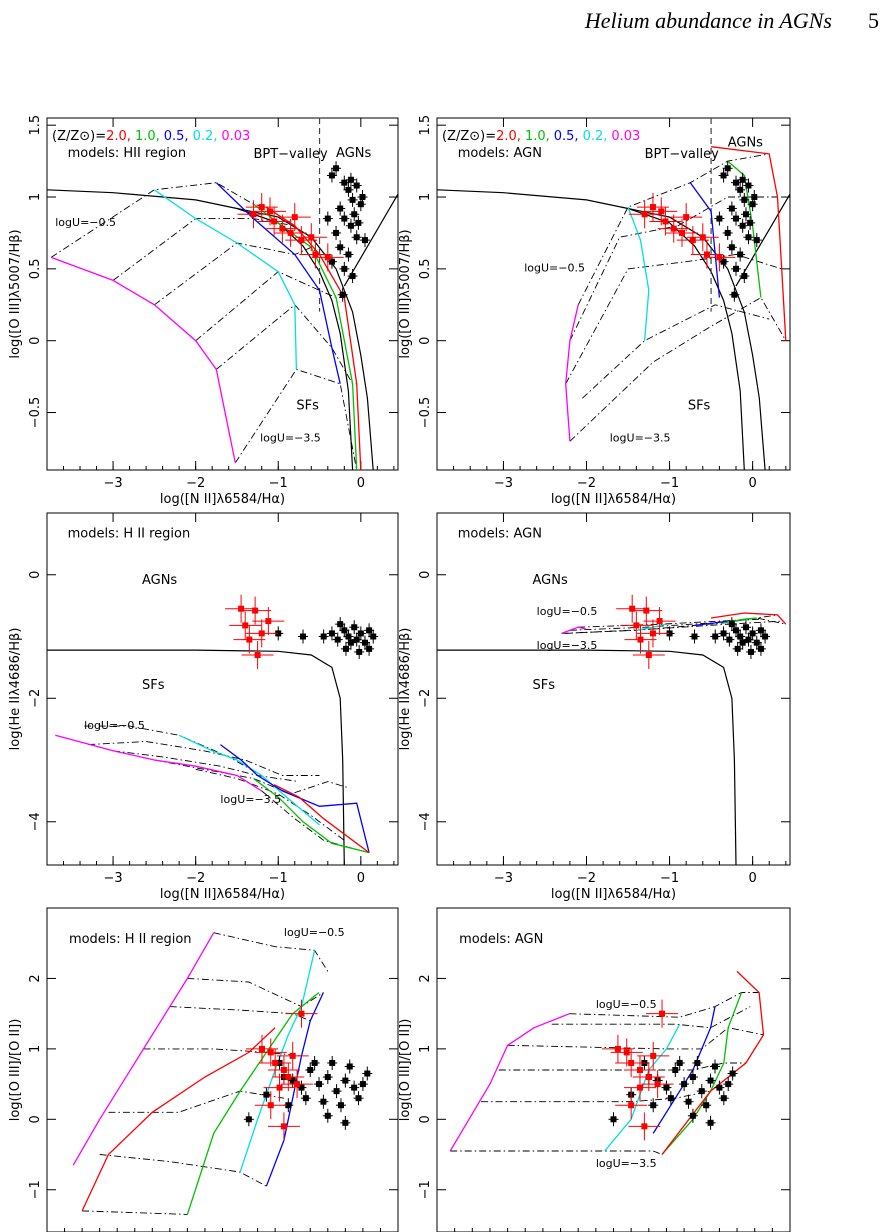  What do you see at coordinates (405, 1070) in the screenshot?
I see `y-axis-label: log([O III]/[O II])` at bounding box center [405, 1070].